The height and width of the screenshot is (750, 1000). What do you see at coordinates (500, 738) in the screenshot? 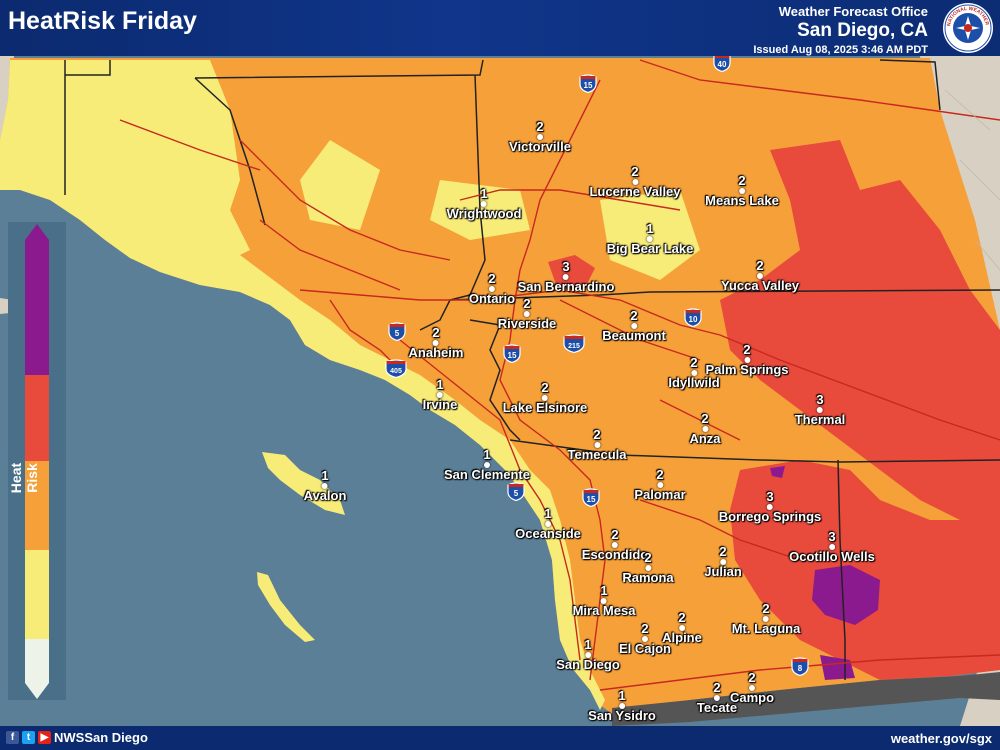
I see `footer-bar: f t ▶ NWSSan Diego weather.gov/sgx` at bounding box center [500, 738].